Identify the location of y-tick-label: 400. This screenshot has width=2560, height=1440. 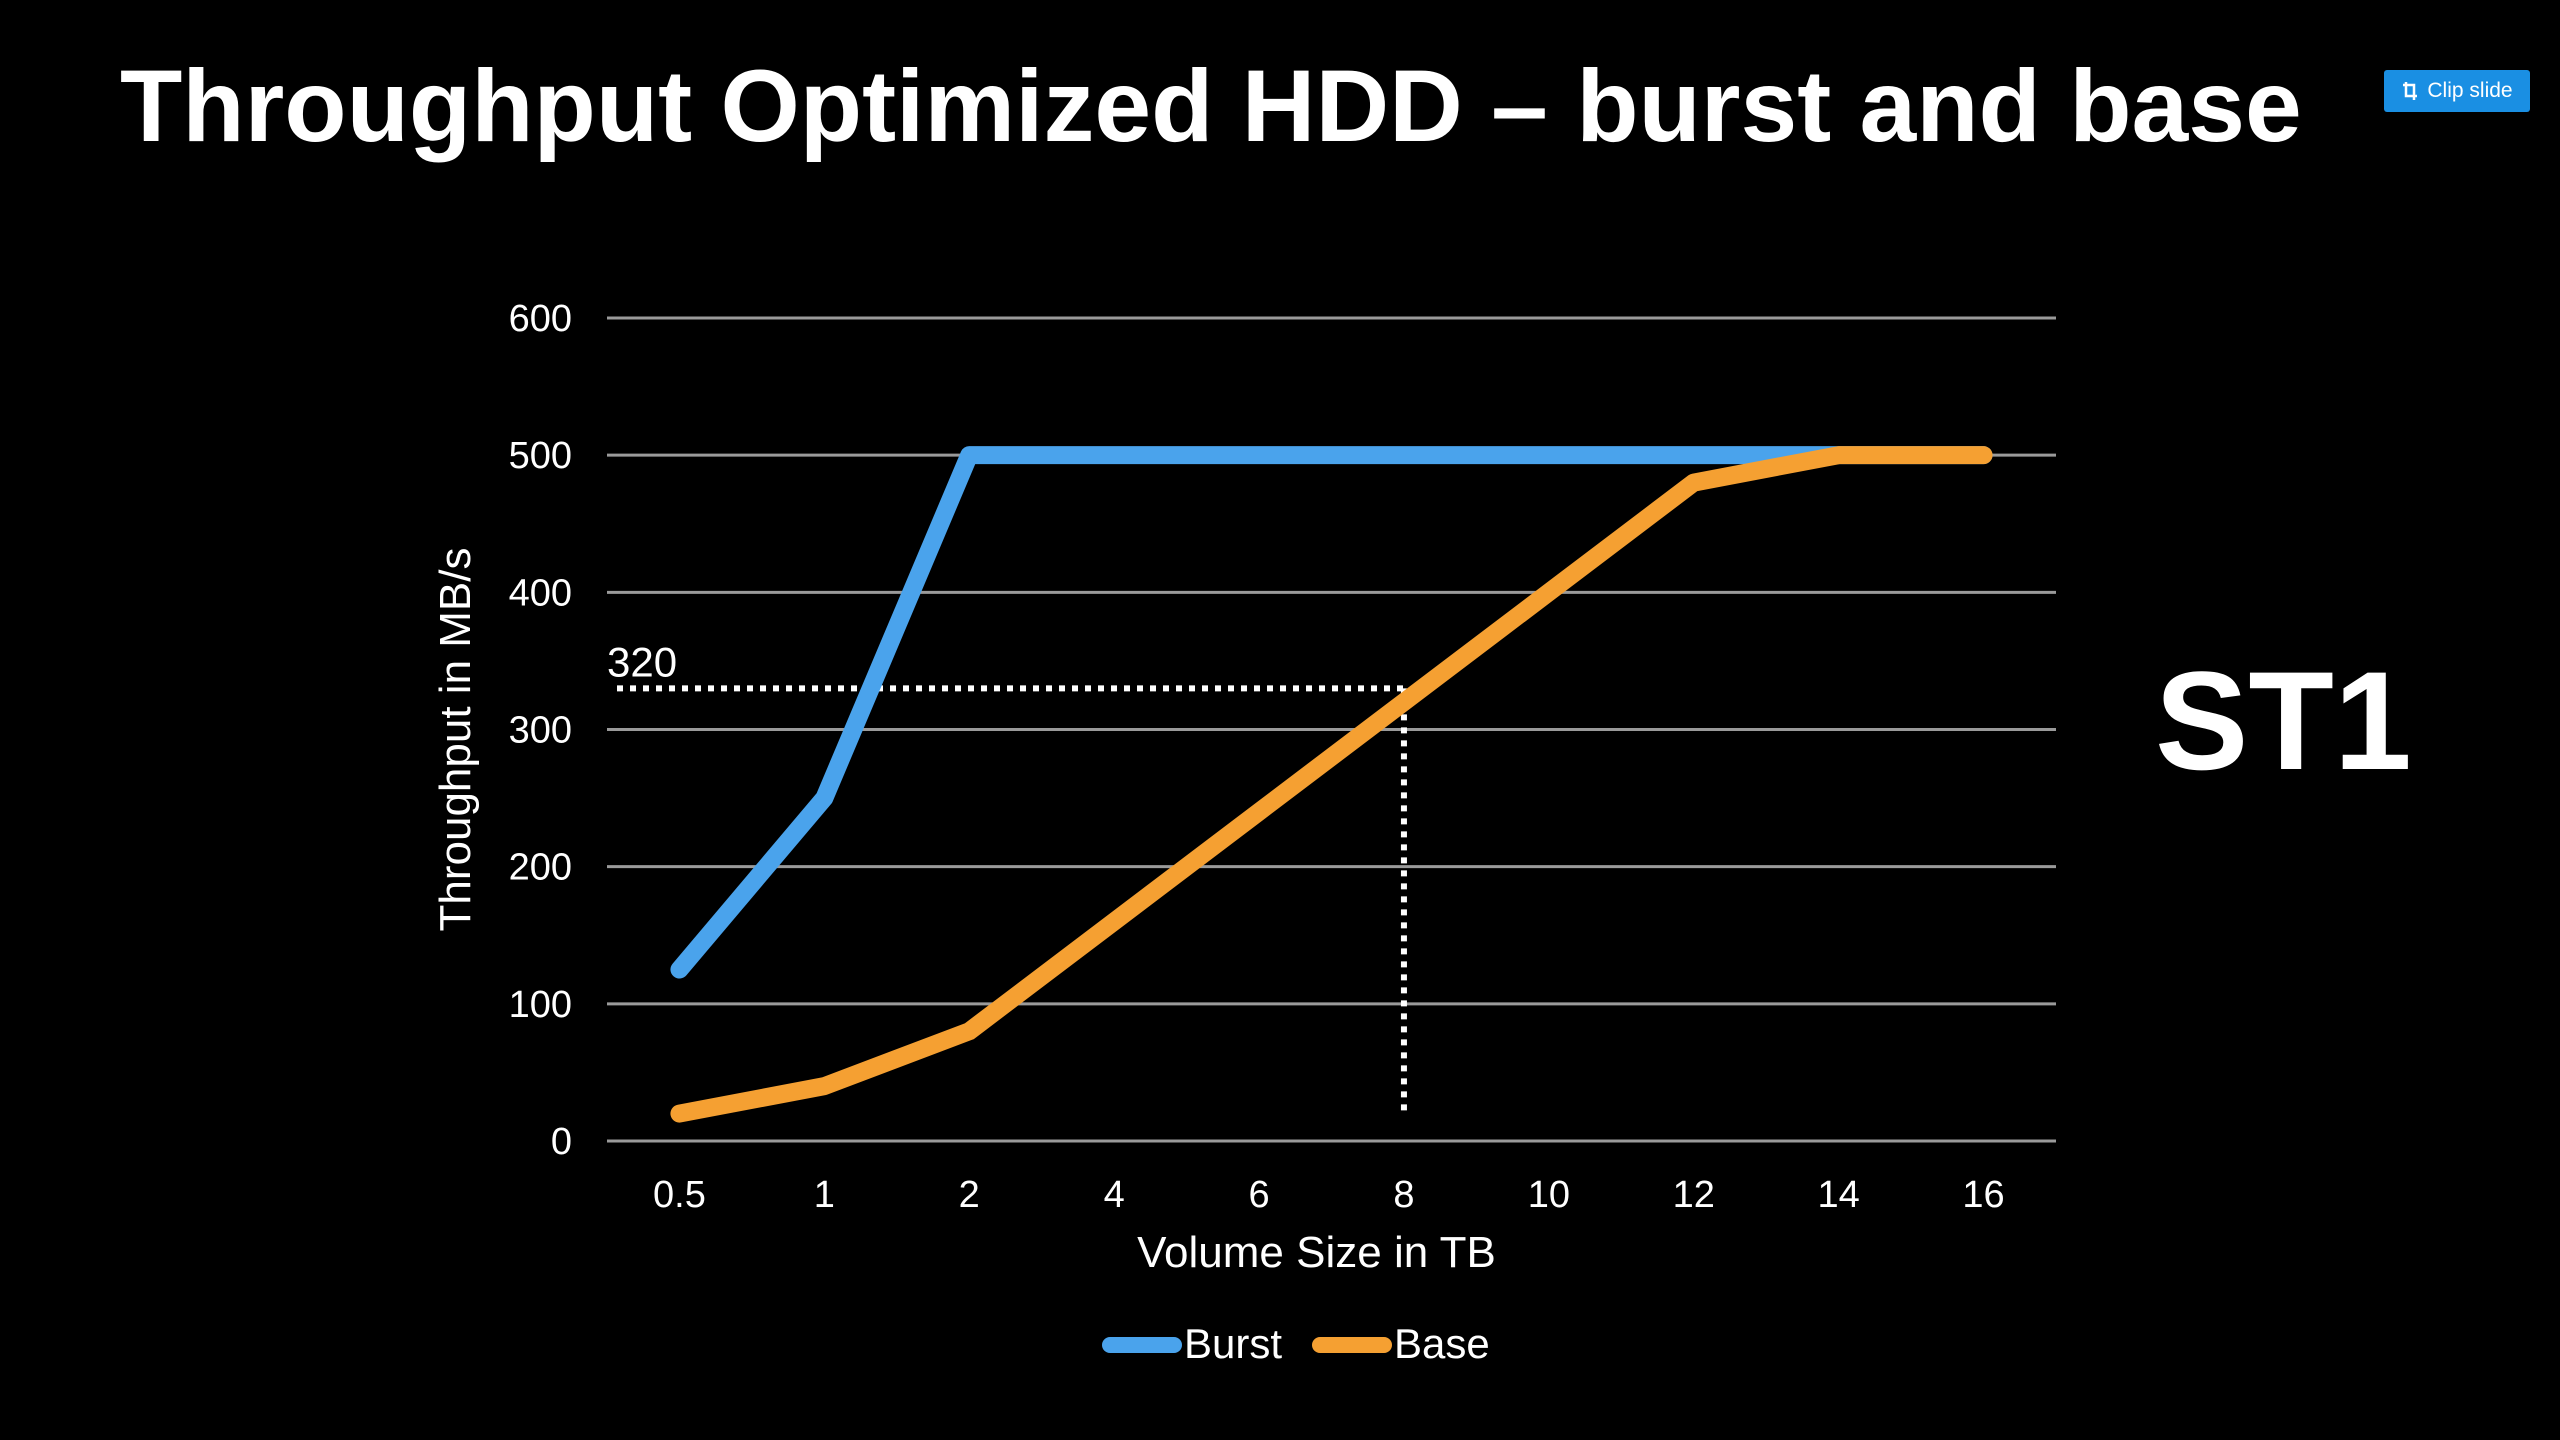
(540, 593).